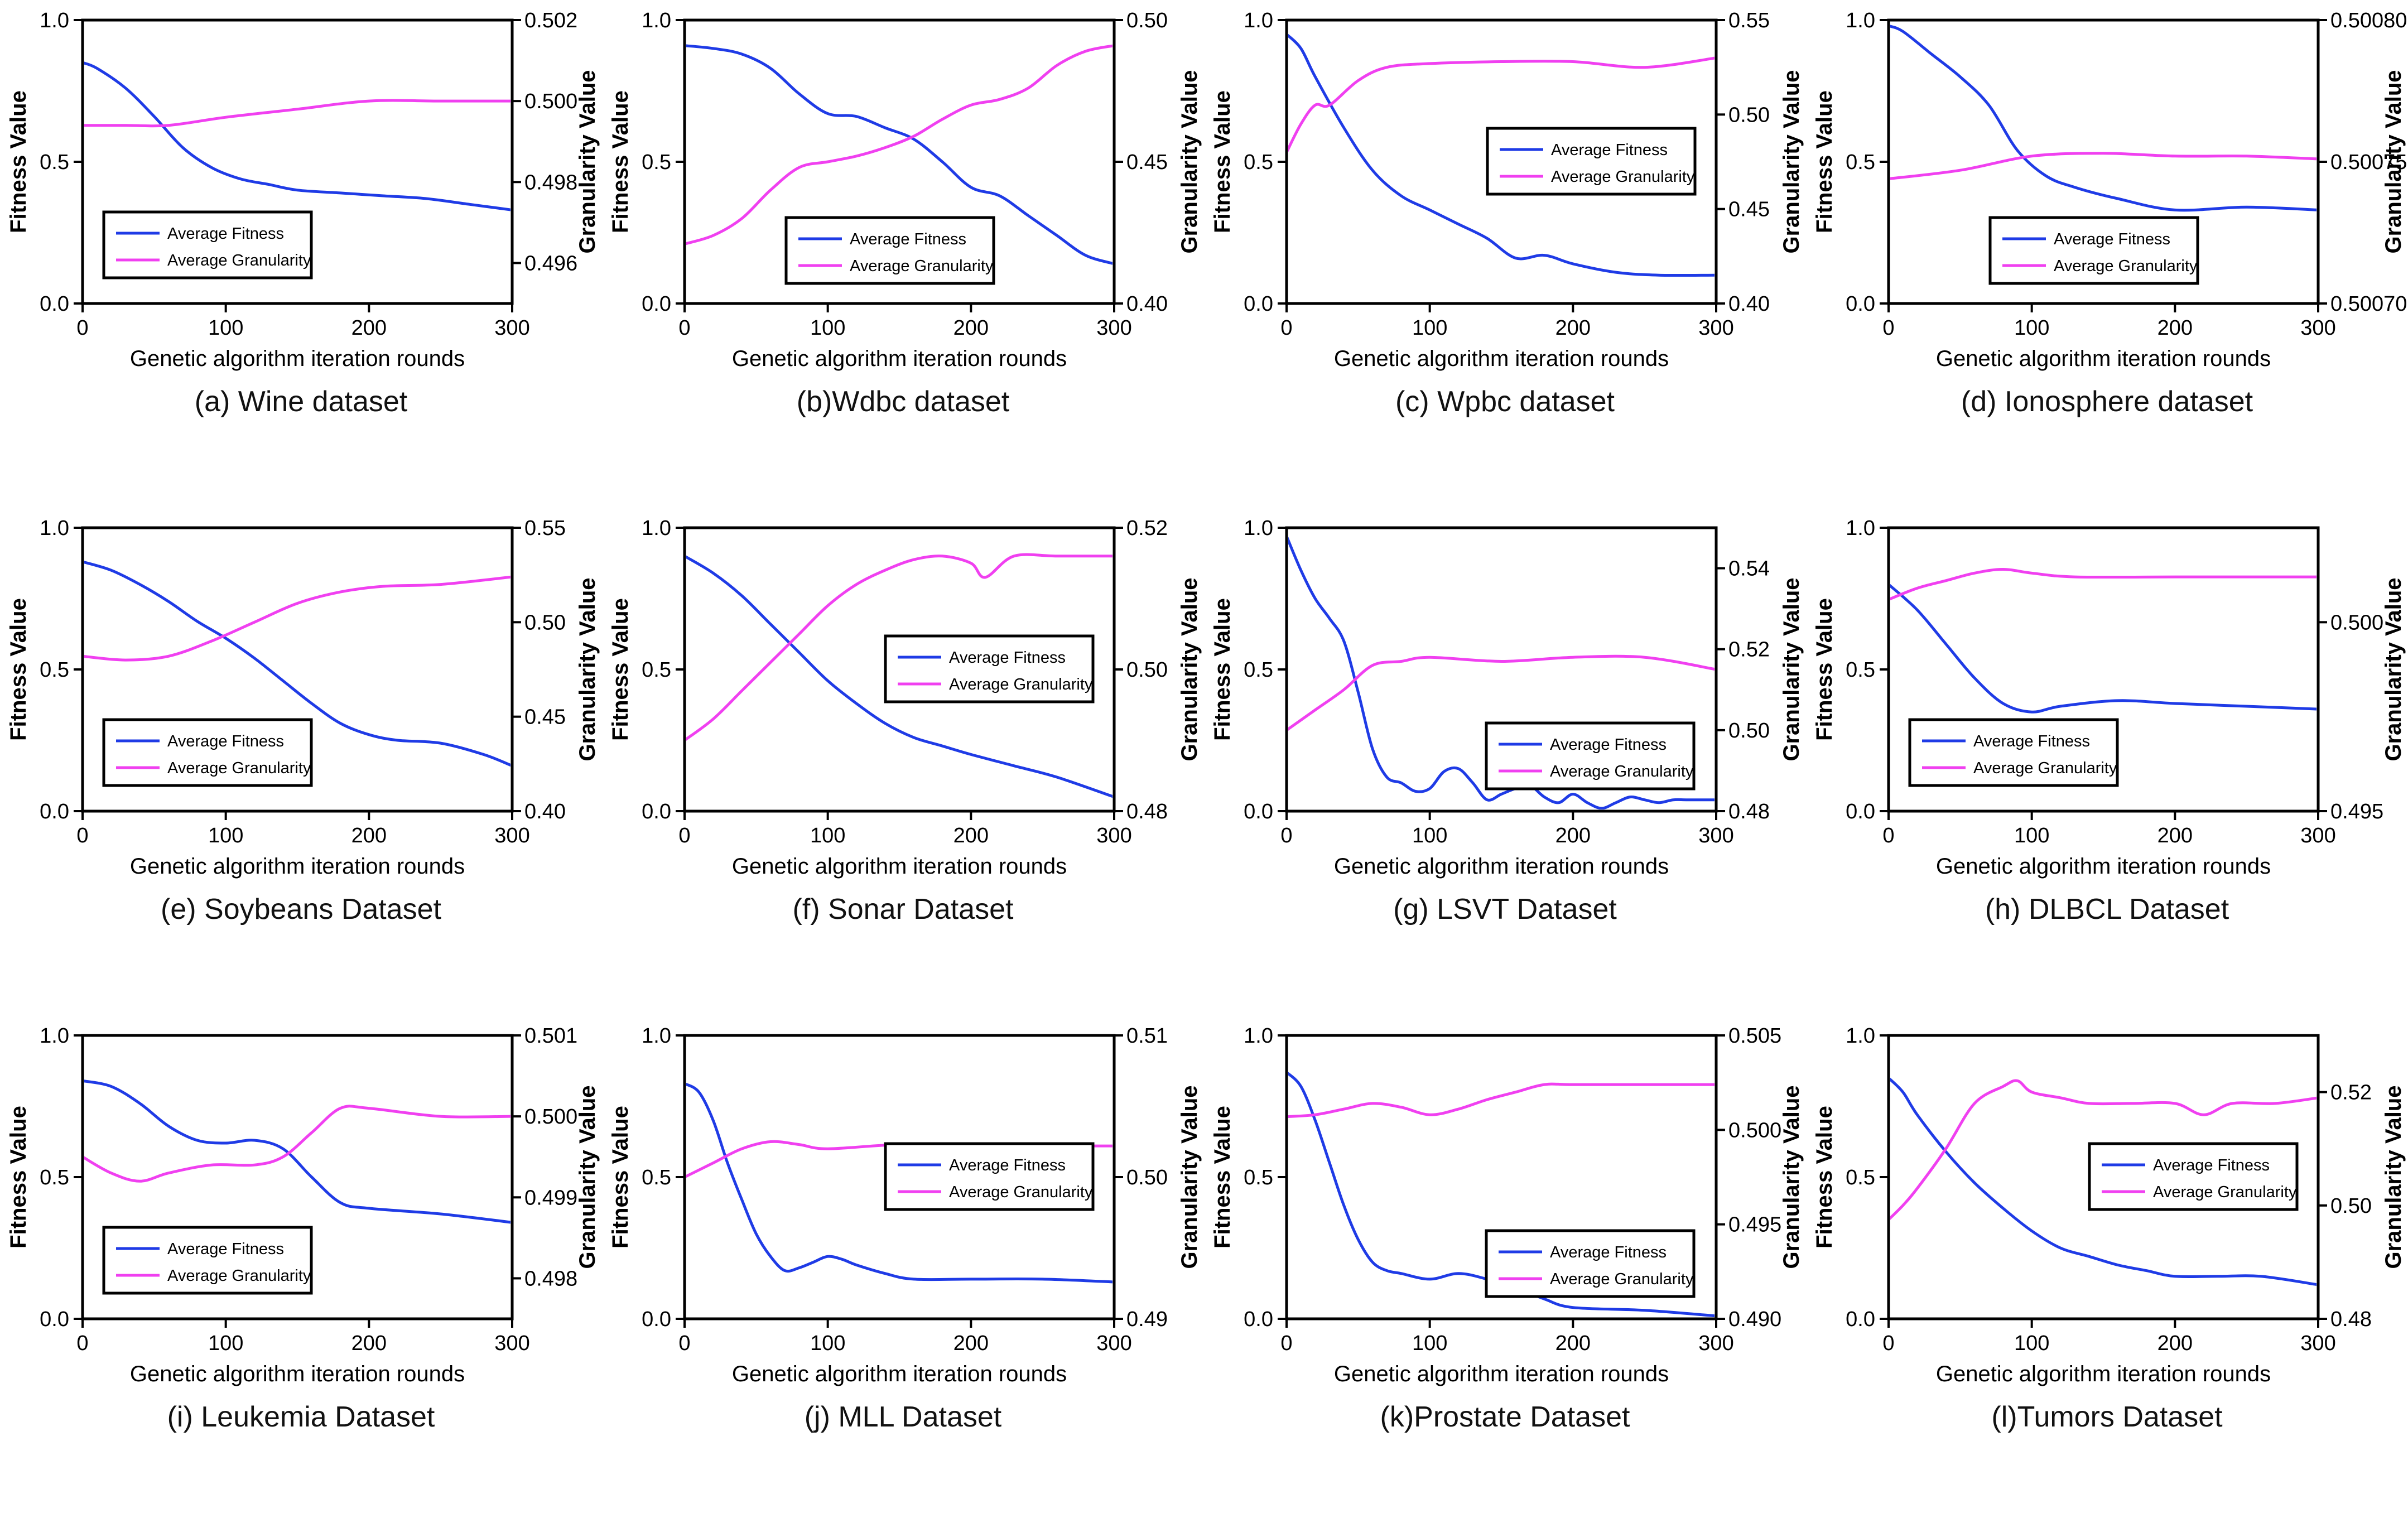 The width and height of the screenshot is (2408, 1523). What do you see at coordinates (2103, 358) in the screenshot?
I see `x-axis-label: Genetic algorithm iteration rounds` at bounding box center [2103, 358].